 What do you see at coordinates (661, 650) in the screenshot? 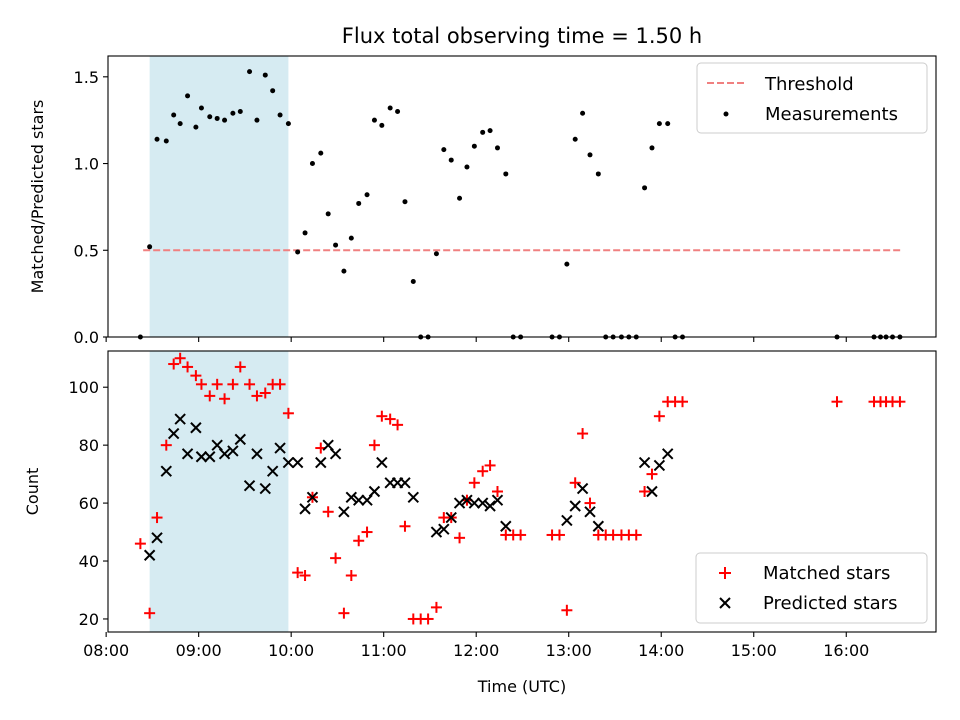
I see `bottom-x-tick-label: 14:00` at bounding box center [661, 650].